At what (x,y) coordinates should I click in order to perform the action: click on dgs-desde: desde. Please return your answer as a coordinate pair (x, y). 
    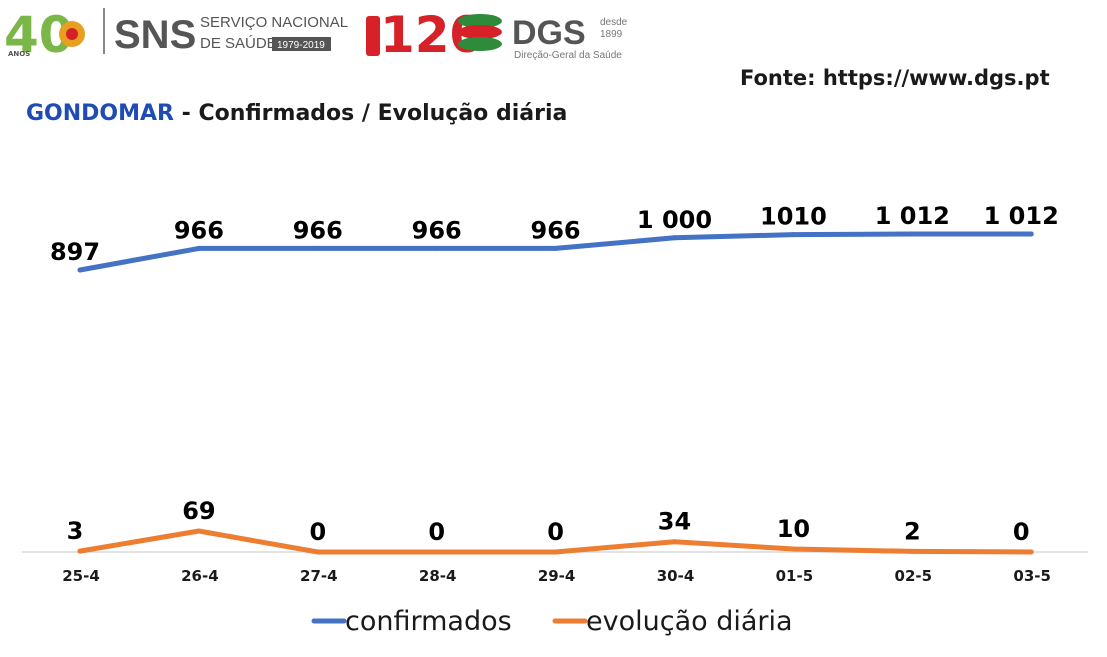
    Looking at the image, I should click on (614, 22).